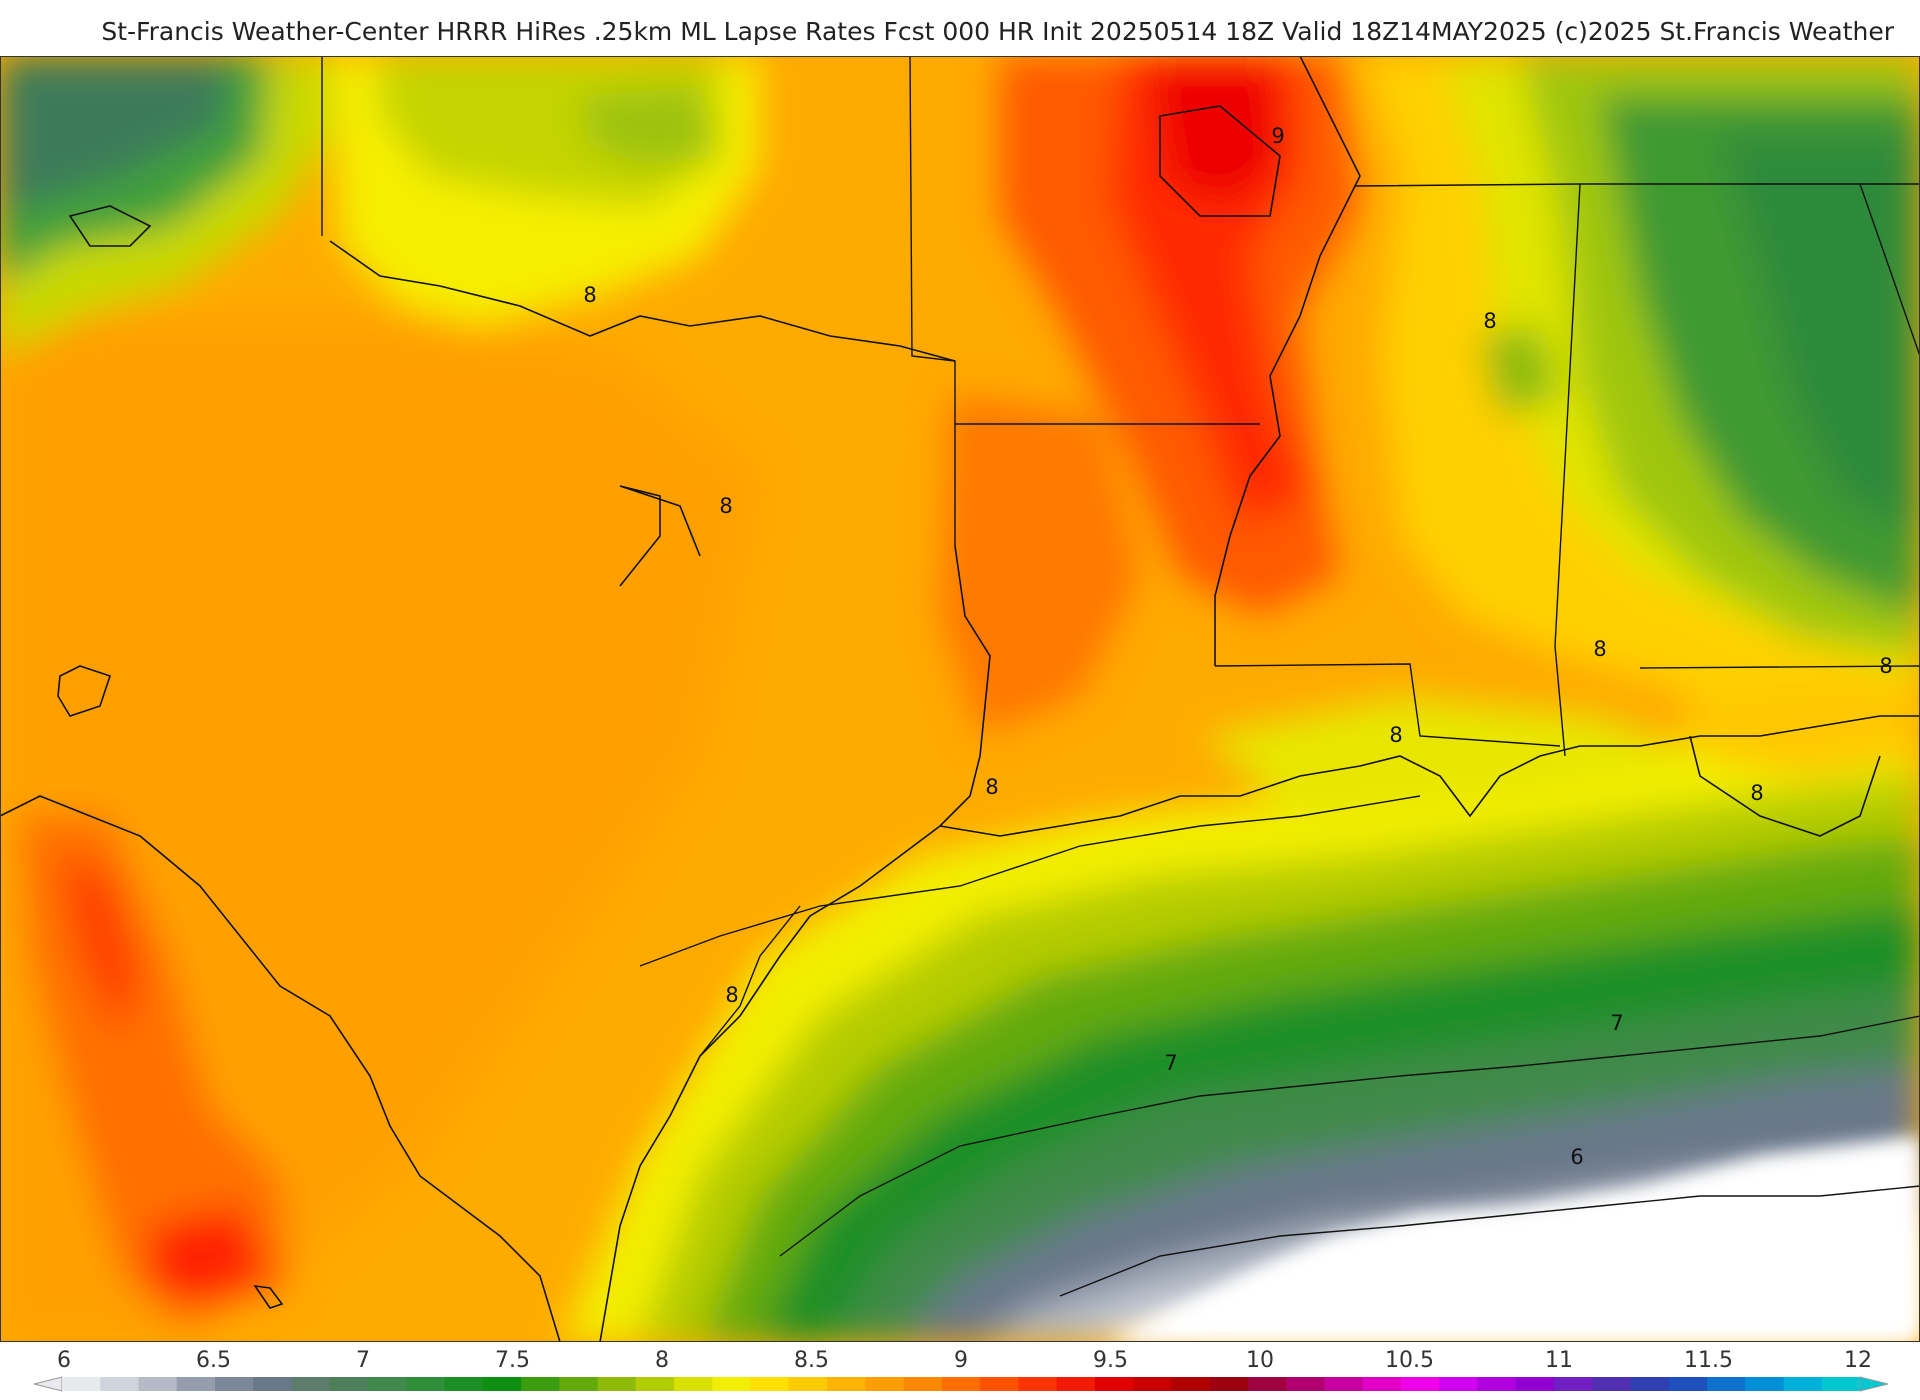 The width and height of the screenshot is (1920, 1400). What do you see at coordinates (1559, 1360) in the screenshot?
I see `legend-tick-11: 11` at bounding box center [1559, 1360].